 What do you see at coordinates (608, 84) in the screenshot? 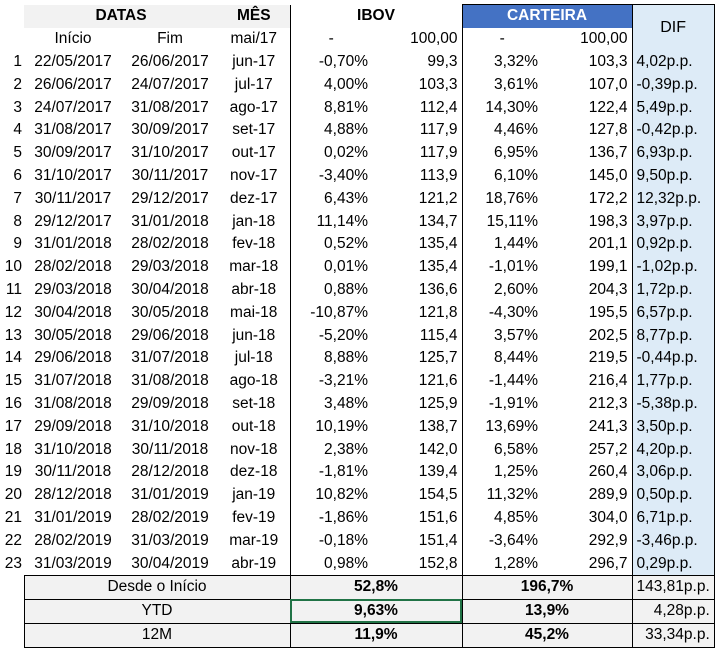
I see `cell-carteira-index: 107,0` at bounding box center [608, 84].